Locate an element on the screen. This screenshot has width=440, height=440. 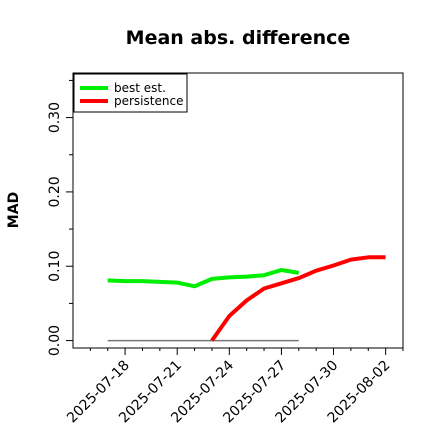
y-tick-label-2: 0.20 is located at coordinates (55, 191).